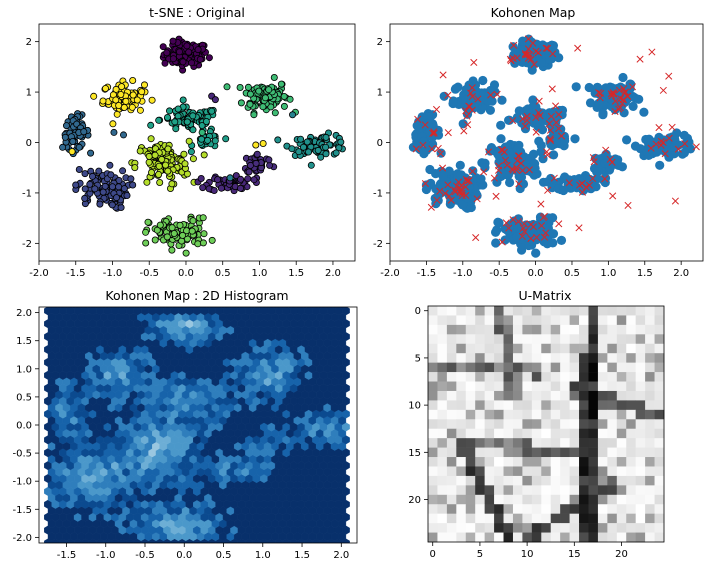 The image size is (712, 568). What do you see at coordinates (24, 426) in the screenshot?
I see `histogram-ytick-label: 0.0` at bounding box center [24, 426].